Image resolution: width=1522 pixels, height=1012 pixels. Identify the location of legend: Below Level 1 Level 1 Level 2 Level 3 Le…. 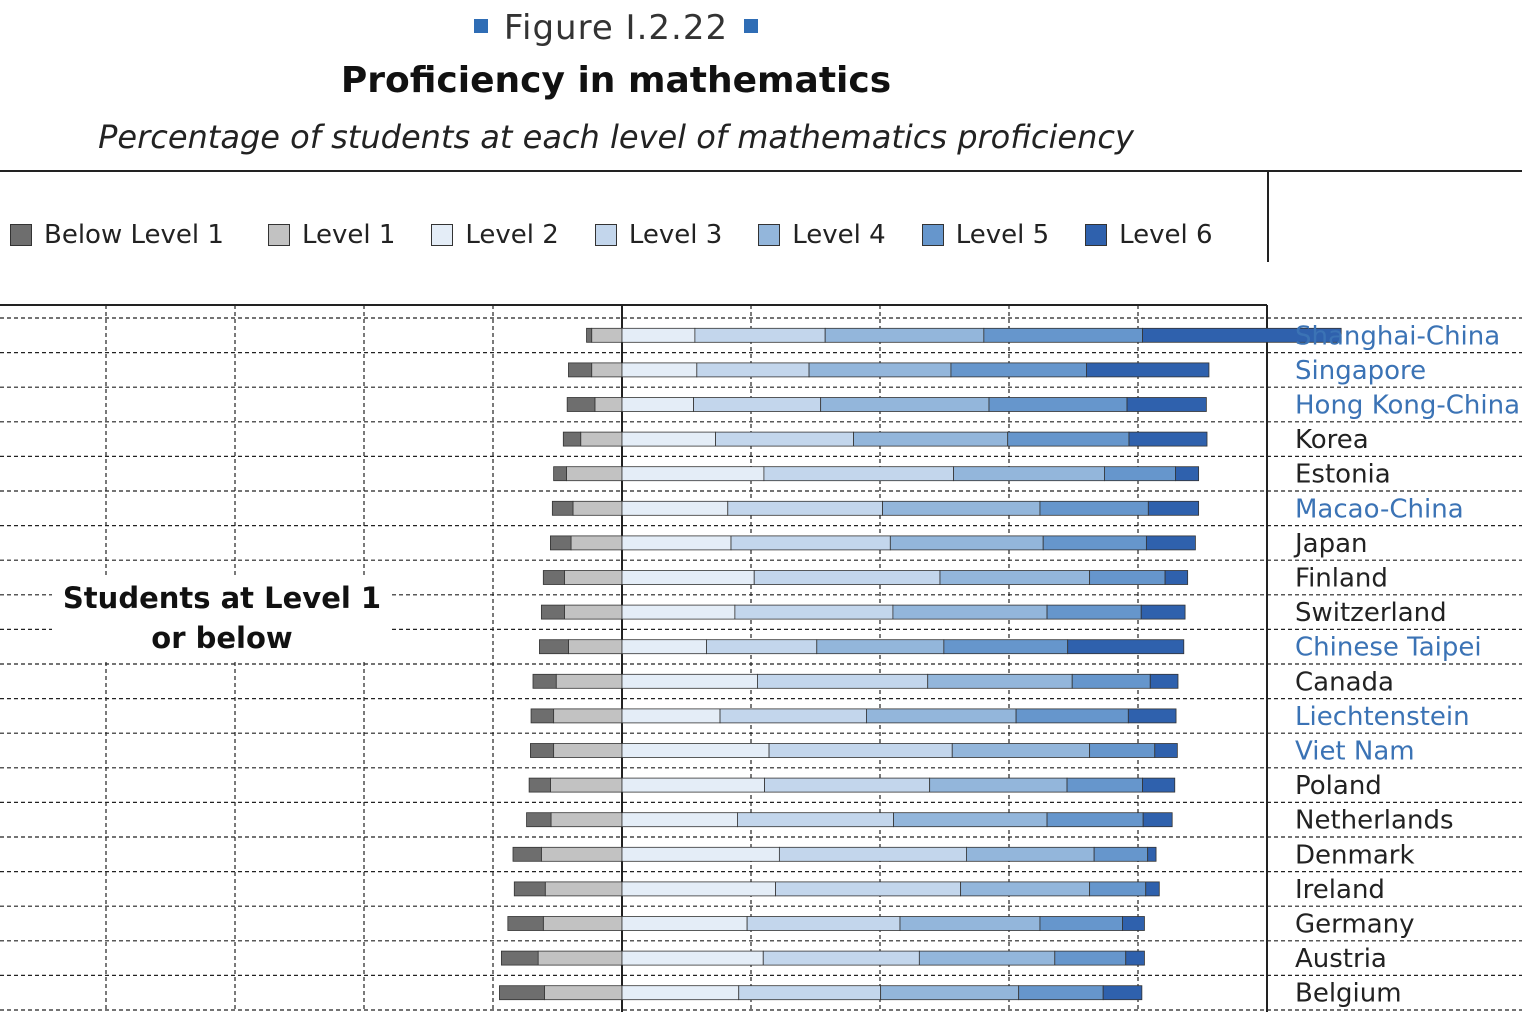
(629, 235).